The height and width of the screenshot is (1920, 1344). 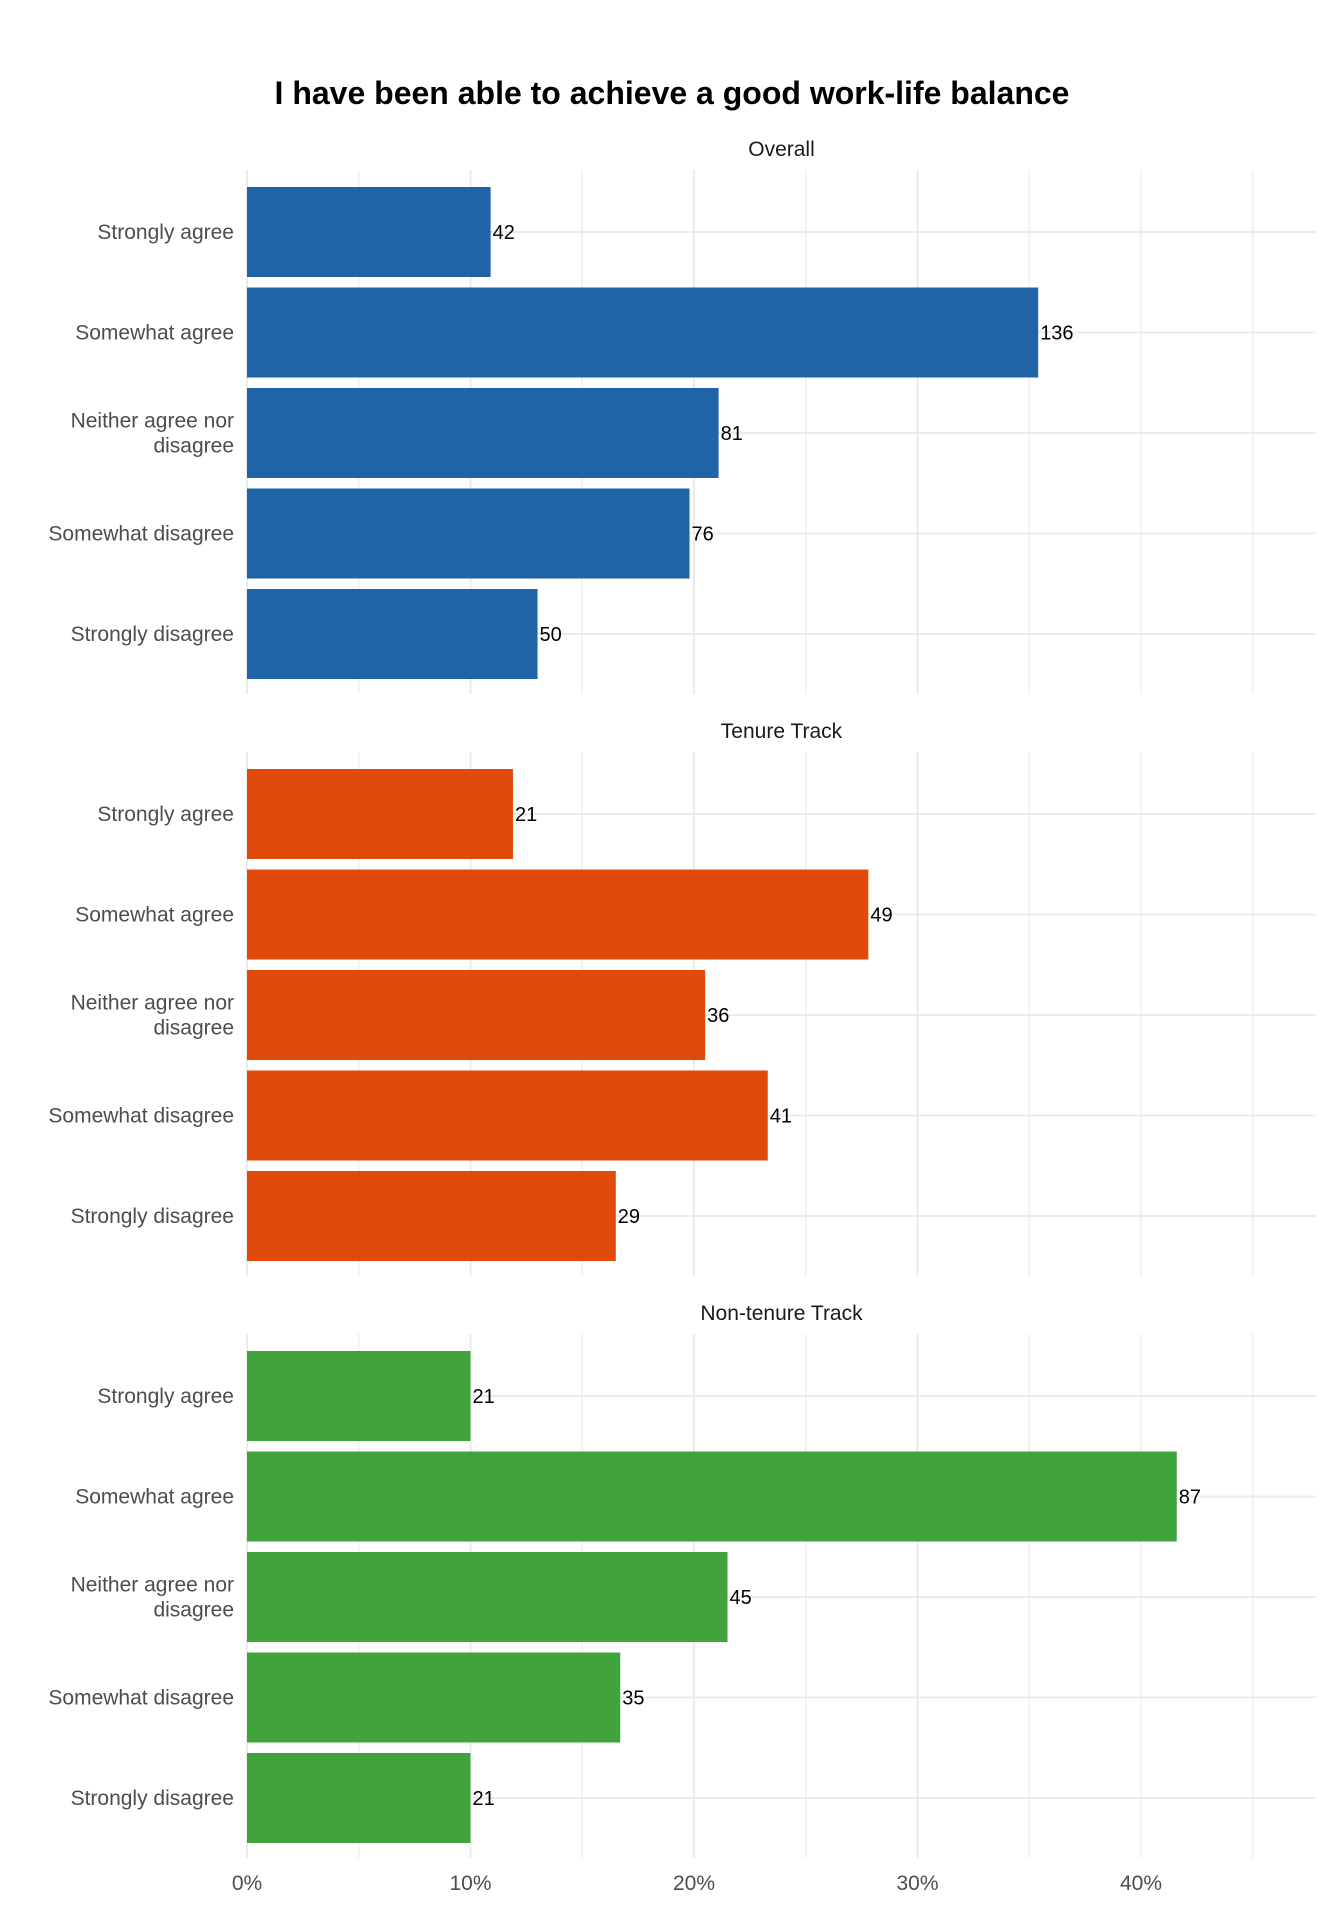 What do you see at coordinates (1190, 1498) in the screenshot?
I see `bar-value-label: 87` at bounding box center [1190, 1498].